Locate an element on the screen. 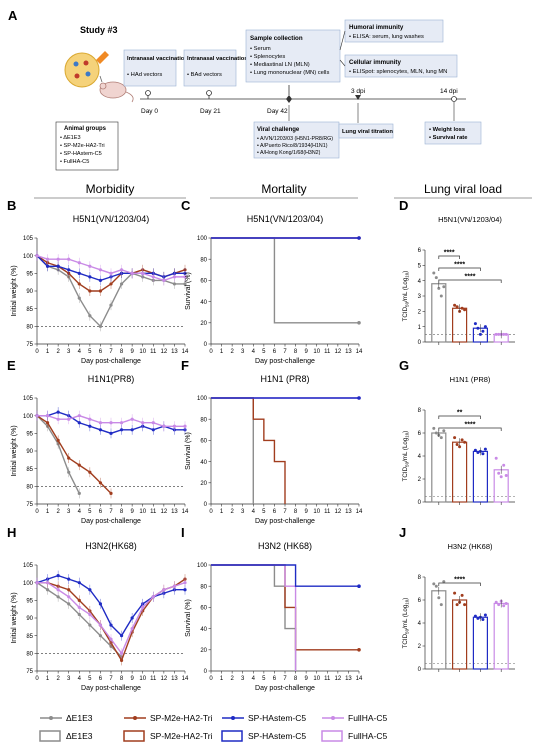  y-tick-label: 85 is located at coordinates (29, 310).